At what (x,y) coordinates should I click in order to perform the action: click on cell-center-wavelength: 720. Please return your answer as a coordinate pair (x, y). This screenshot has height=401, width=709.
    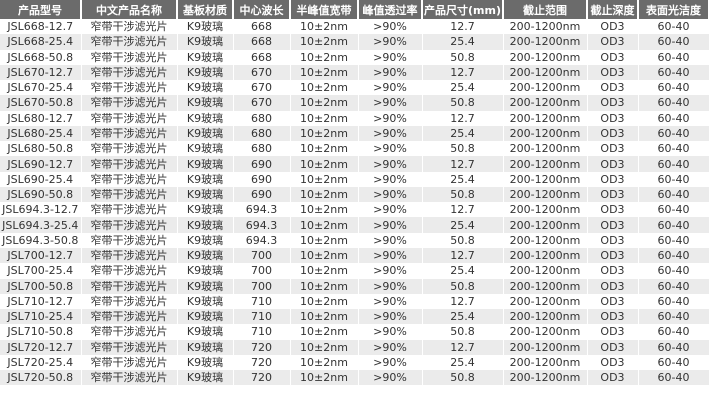
    Looking at the image, I should click on (262, 362).